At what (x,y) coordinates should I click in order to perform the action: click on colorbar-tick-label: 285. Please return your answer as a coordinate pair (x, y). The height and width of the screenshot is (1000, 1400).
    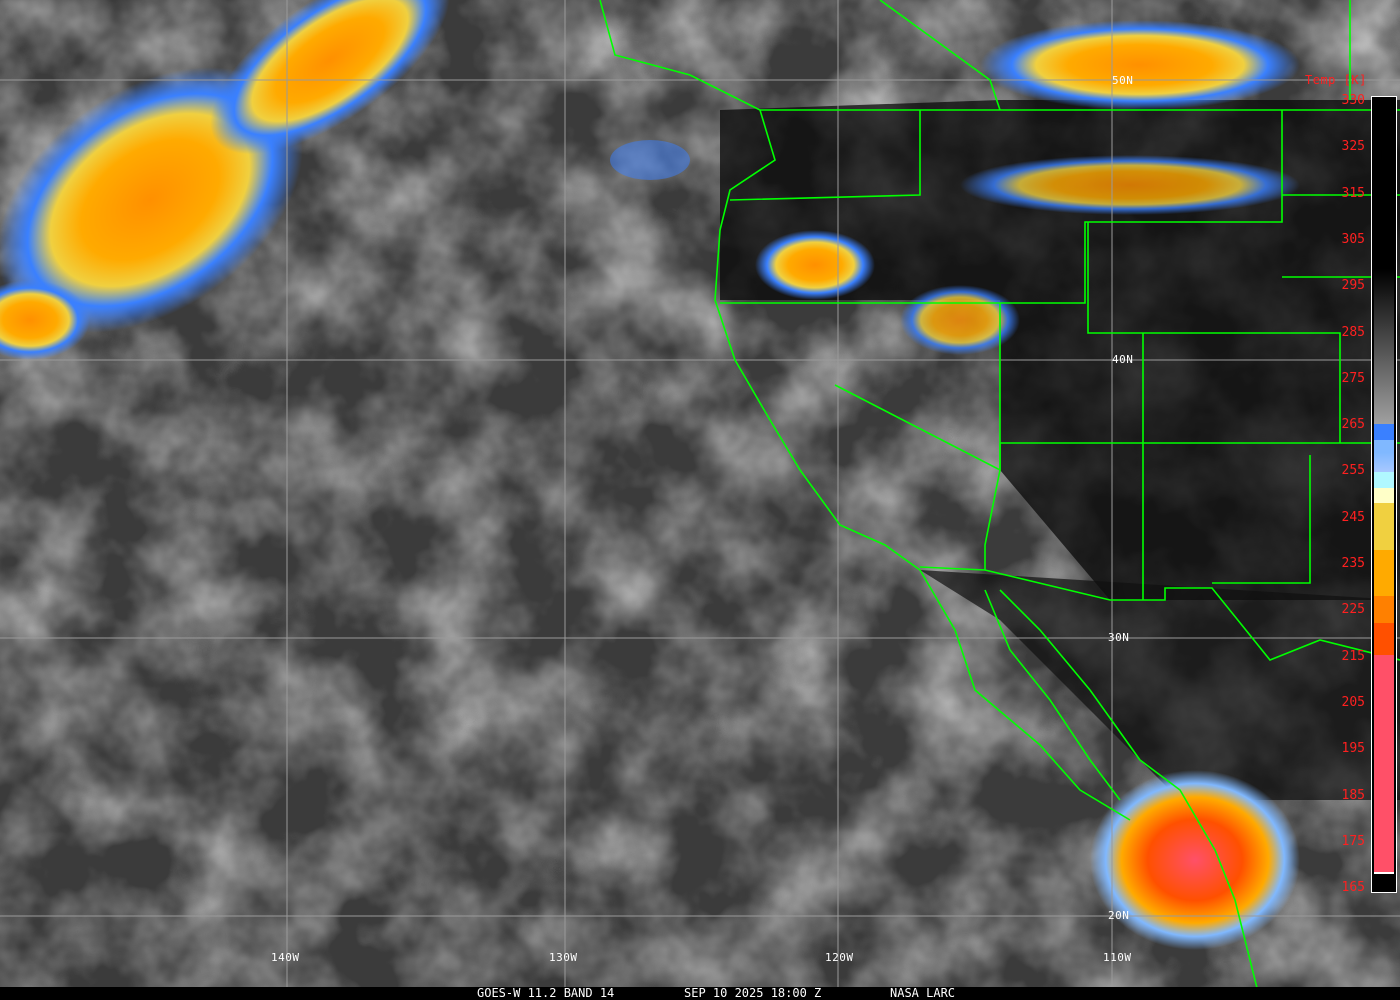
    Looking at the image, I should click on (1353, 332).